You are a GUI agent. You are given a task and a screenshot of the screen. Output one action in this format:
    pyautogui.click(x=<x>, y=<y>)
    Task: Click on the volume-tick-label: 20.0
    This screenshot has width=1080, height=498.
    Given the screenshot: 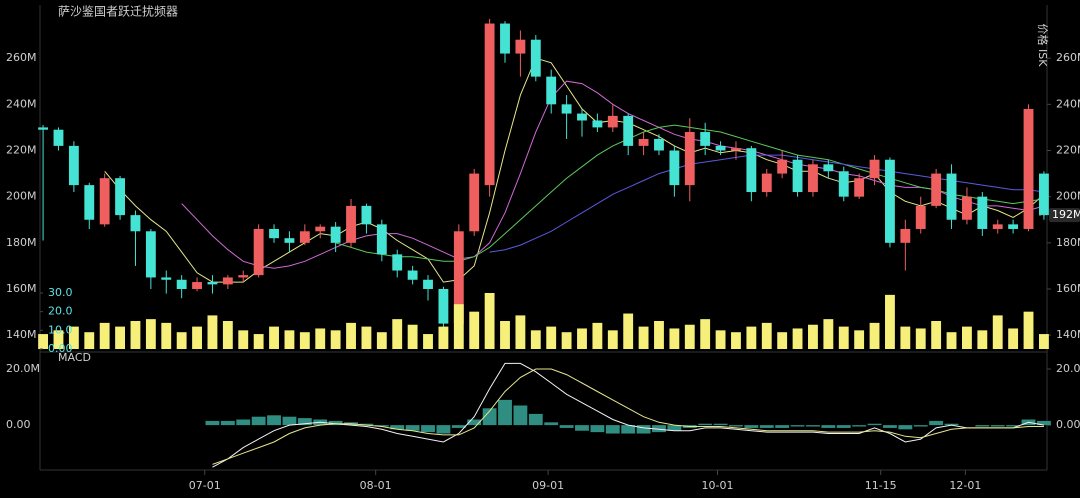 What is the action you would take?
    pyautogui.click(x=60, y=311)
    